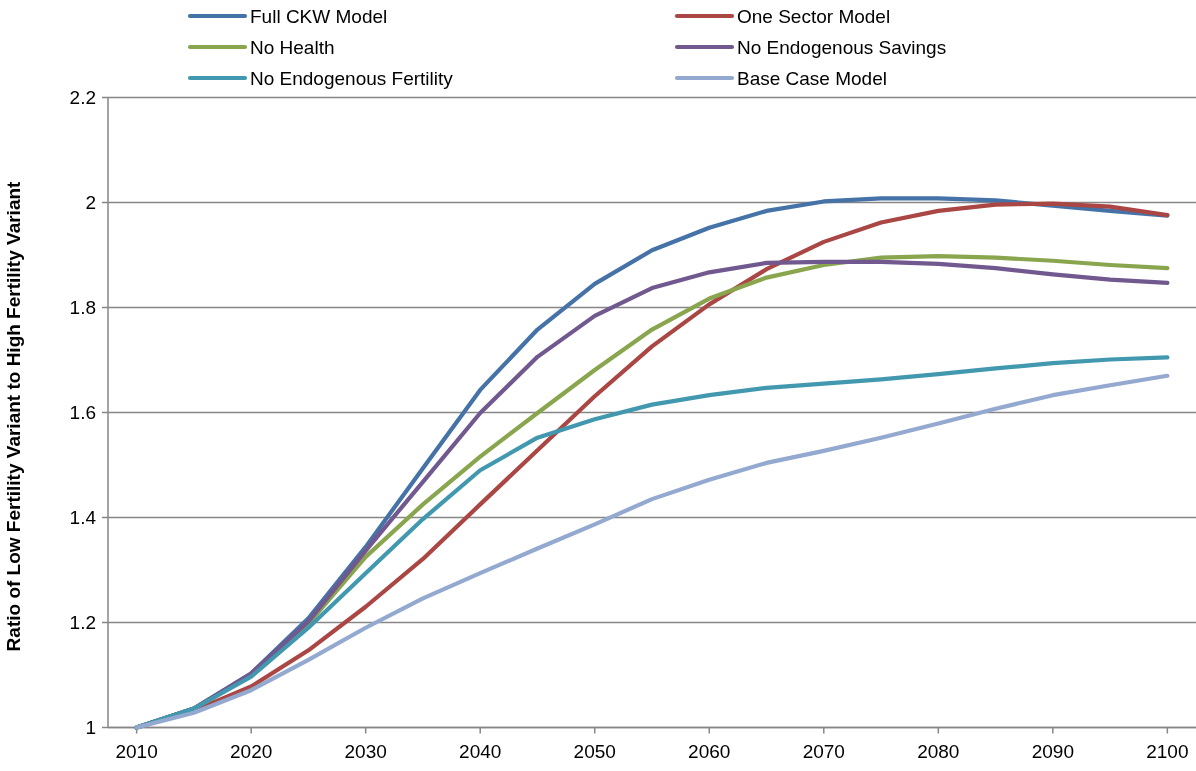 Image resolution: width=1196 pixels, height=771 pixels. Describe the element at coordinates (938, 751) in the screenshot. I see `x-tick-label: 2080` at that location.